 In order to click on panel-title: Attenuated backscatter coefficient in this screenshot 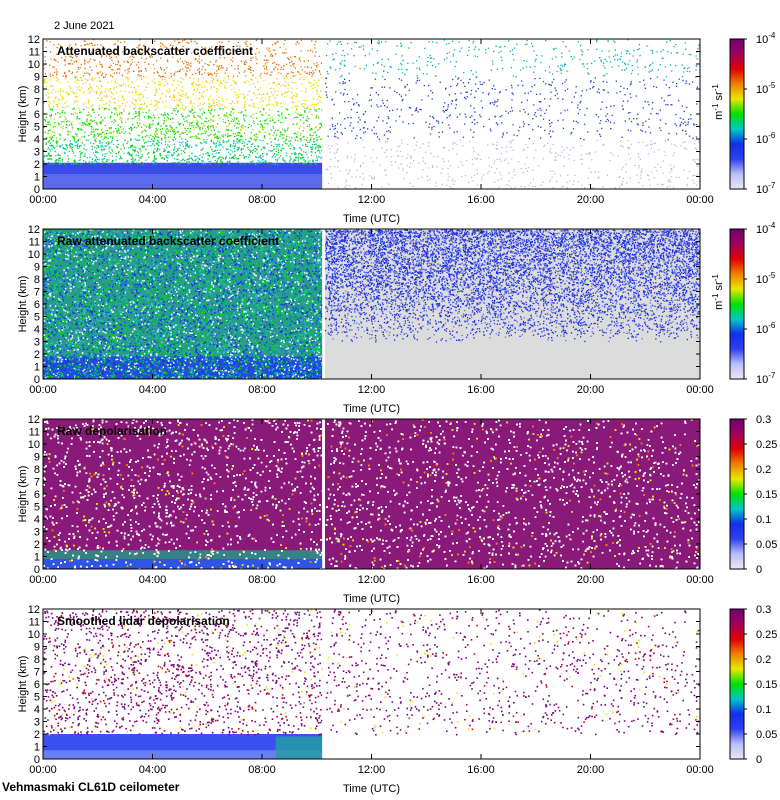, I will do `click(155, 51)`.